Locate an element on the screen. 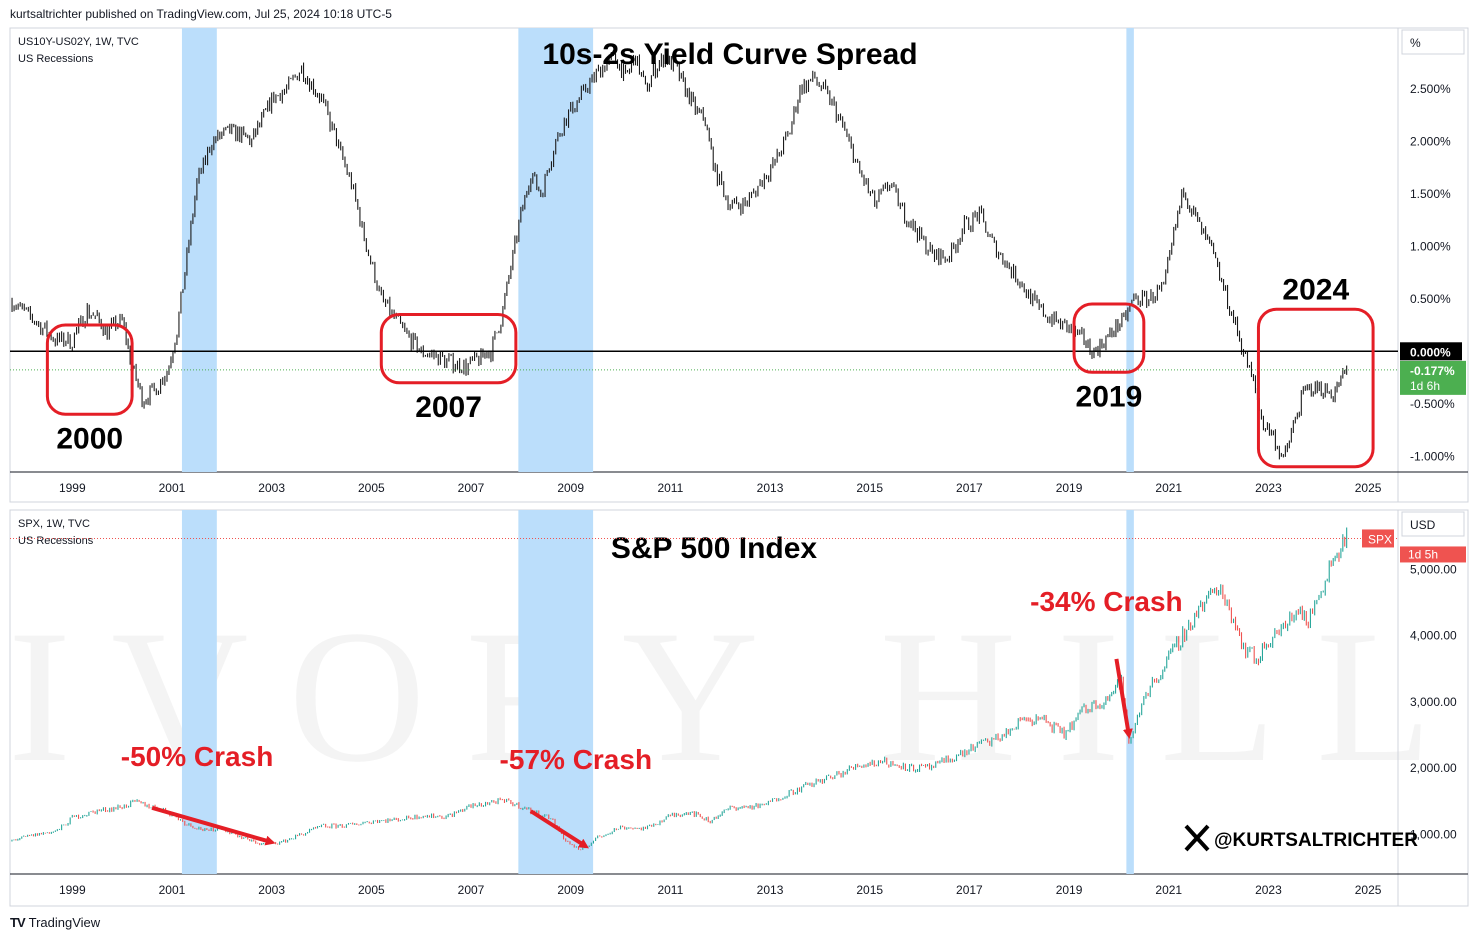  spx-tag is located at coordinates (1378, 538).